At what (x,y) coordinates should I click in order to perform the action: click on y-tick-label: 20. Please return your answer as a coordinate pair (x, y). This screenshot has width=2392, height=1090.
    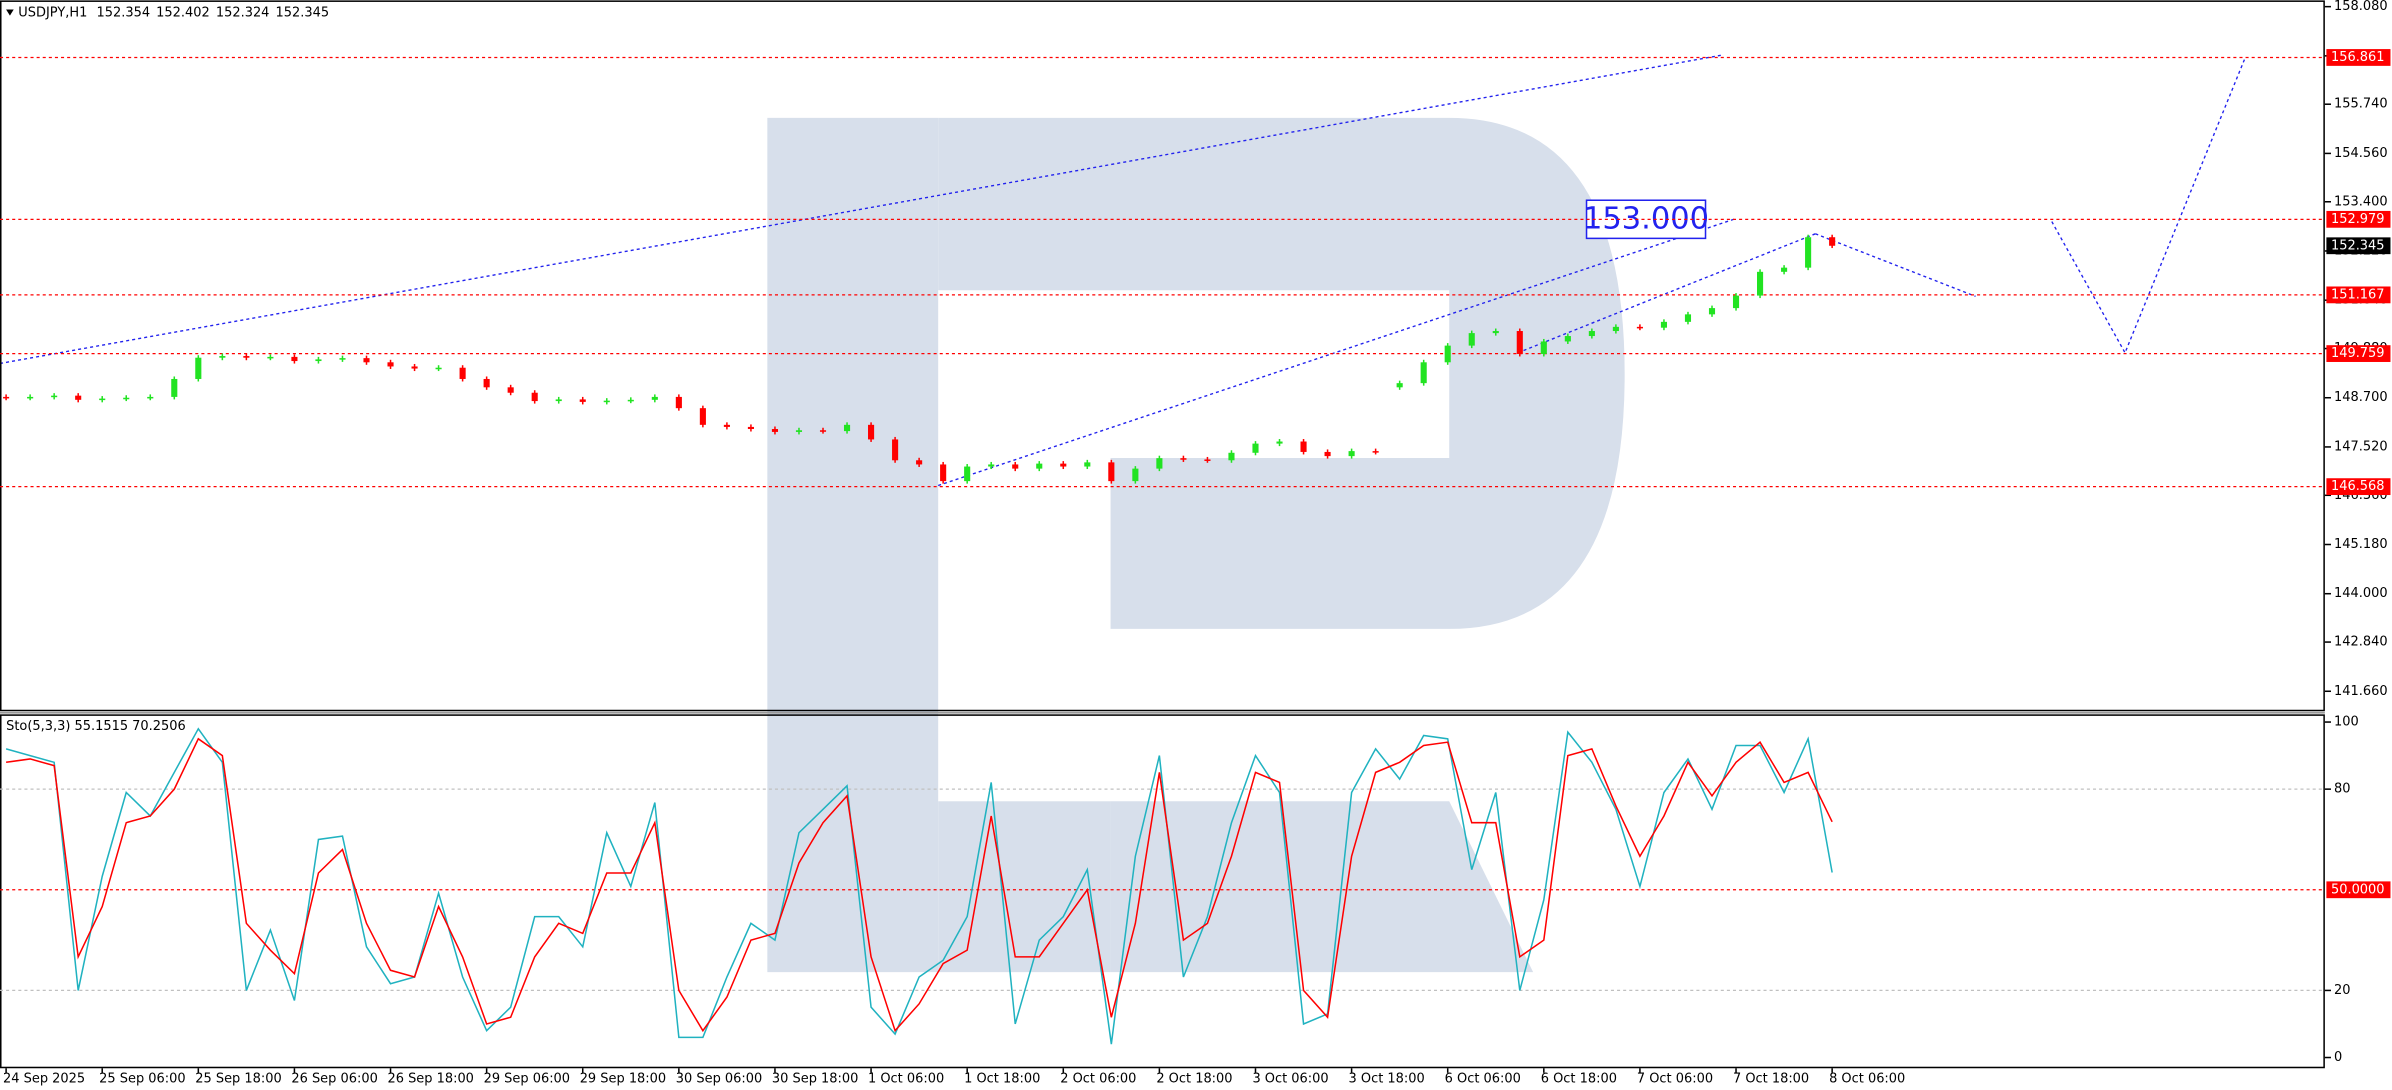
    Looking at the image, I should click on (2342, 990).